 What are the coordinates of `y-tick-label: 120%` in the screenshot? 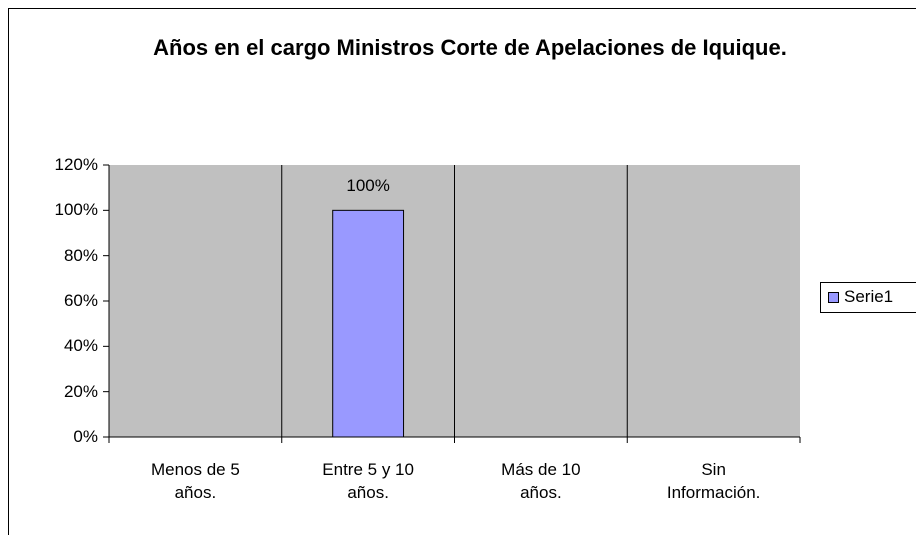 It's located at (76, 164).